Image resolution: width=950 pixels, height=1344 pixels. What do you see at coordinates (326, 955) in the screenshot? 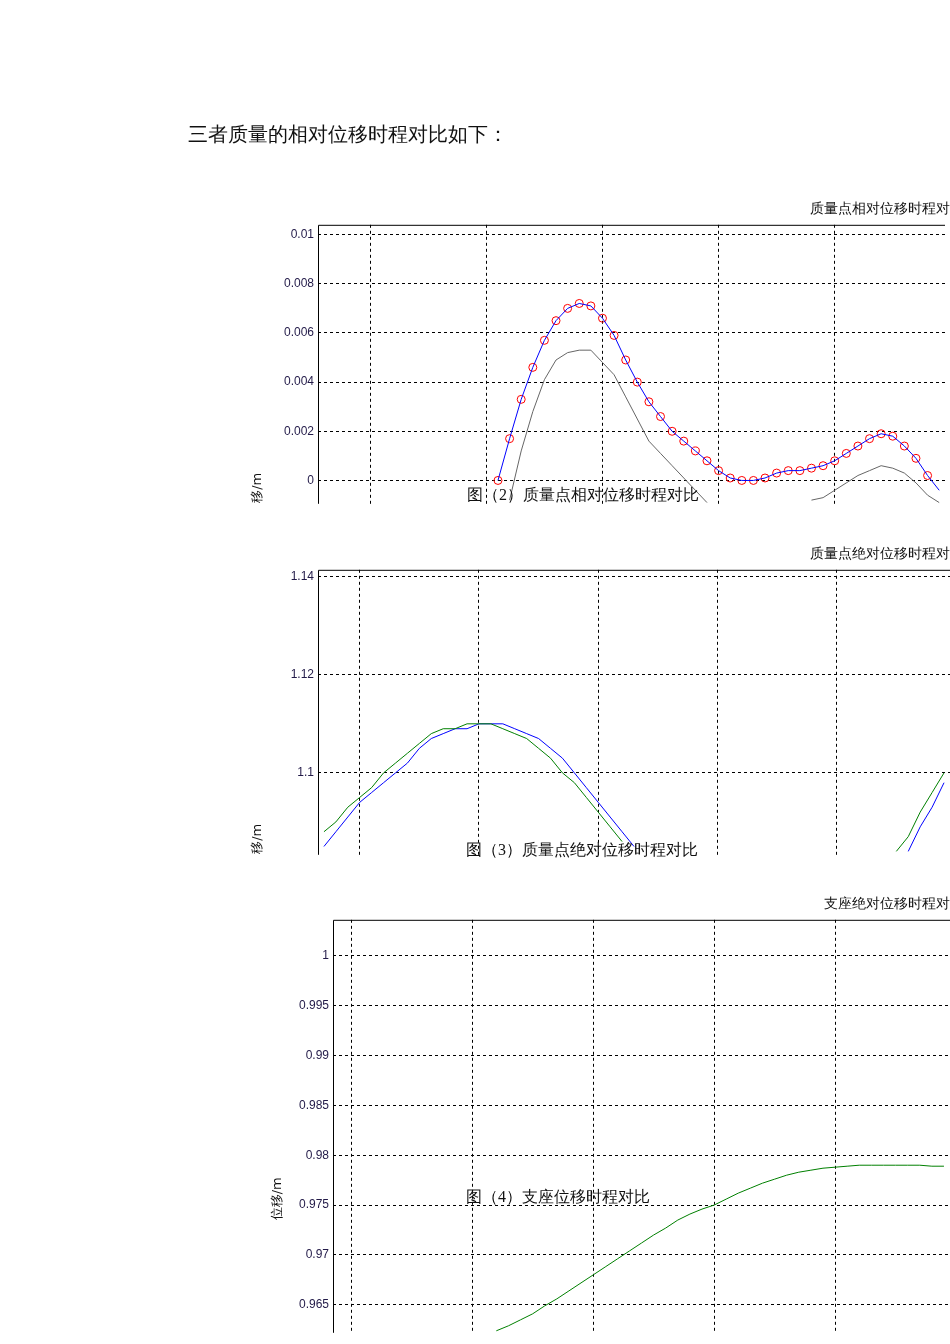
I see `y-tick-label: 1` at bounding box center [326, 955].